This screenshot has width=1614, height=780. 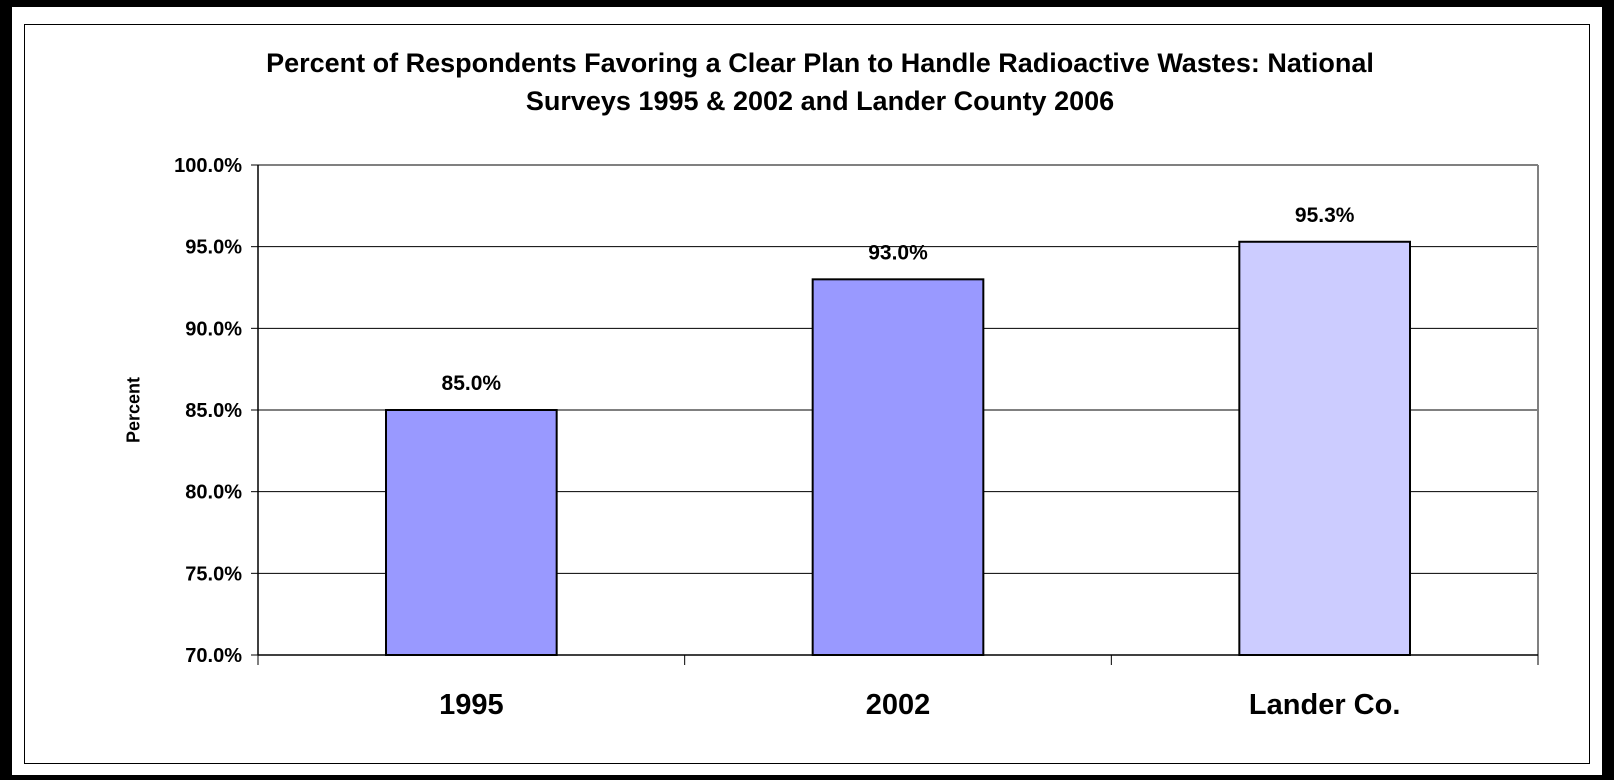 What do you see at coordinates (213, 329) in the screenshot?
I see `y-tick-label: 90.0%` at bounding box center [213, 329].